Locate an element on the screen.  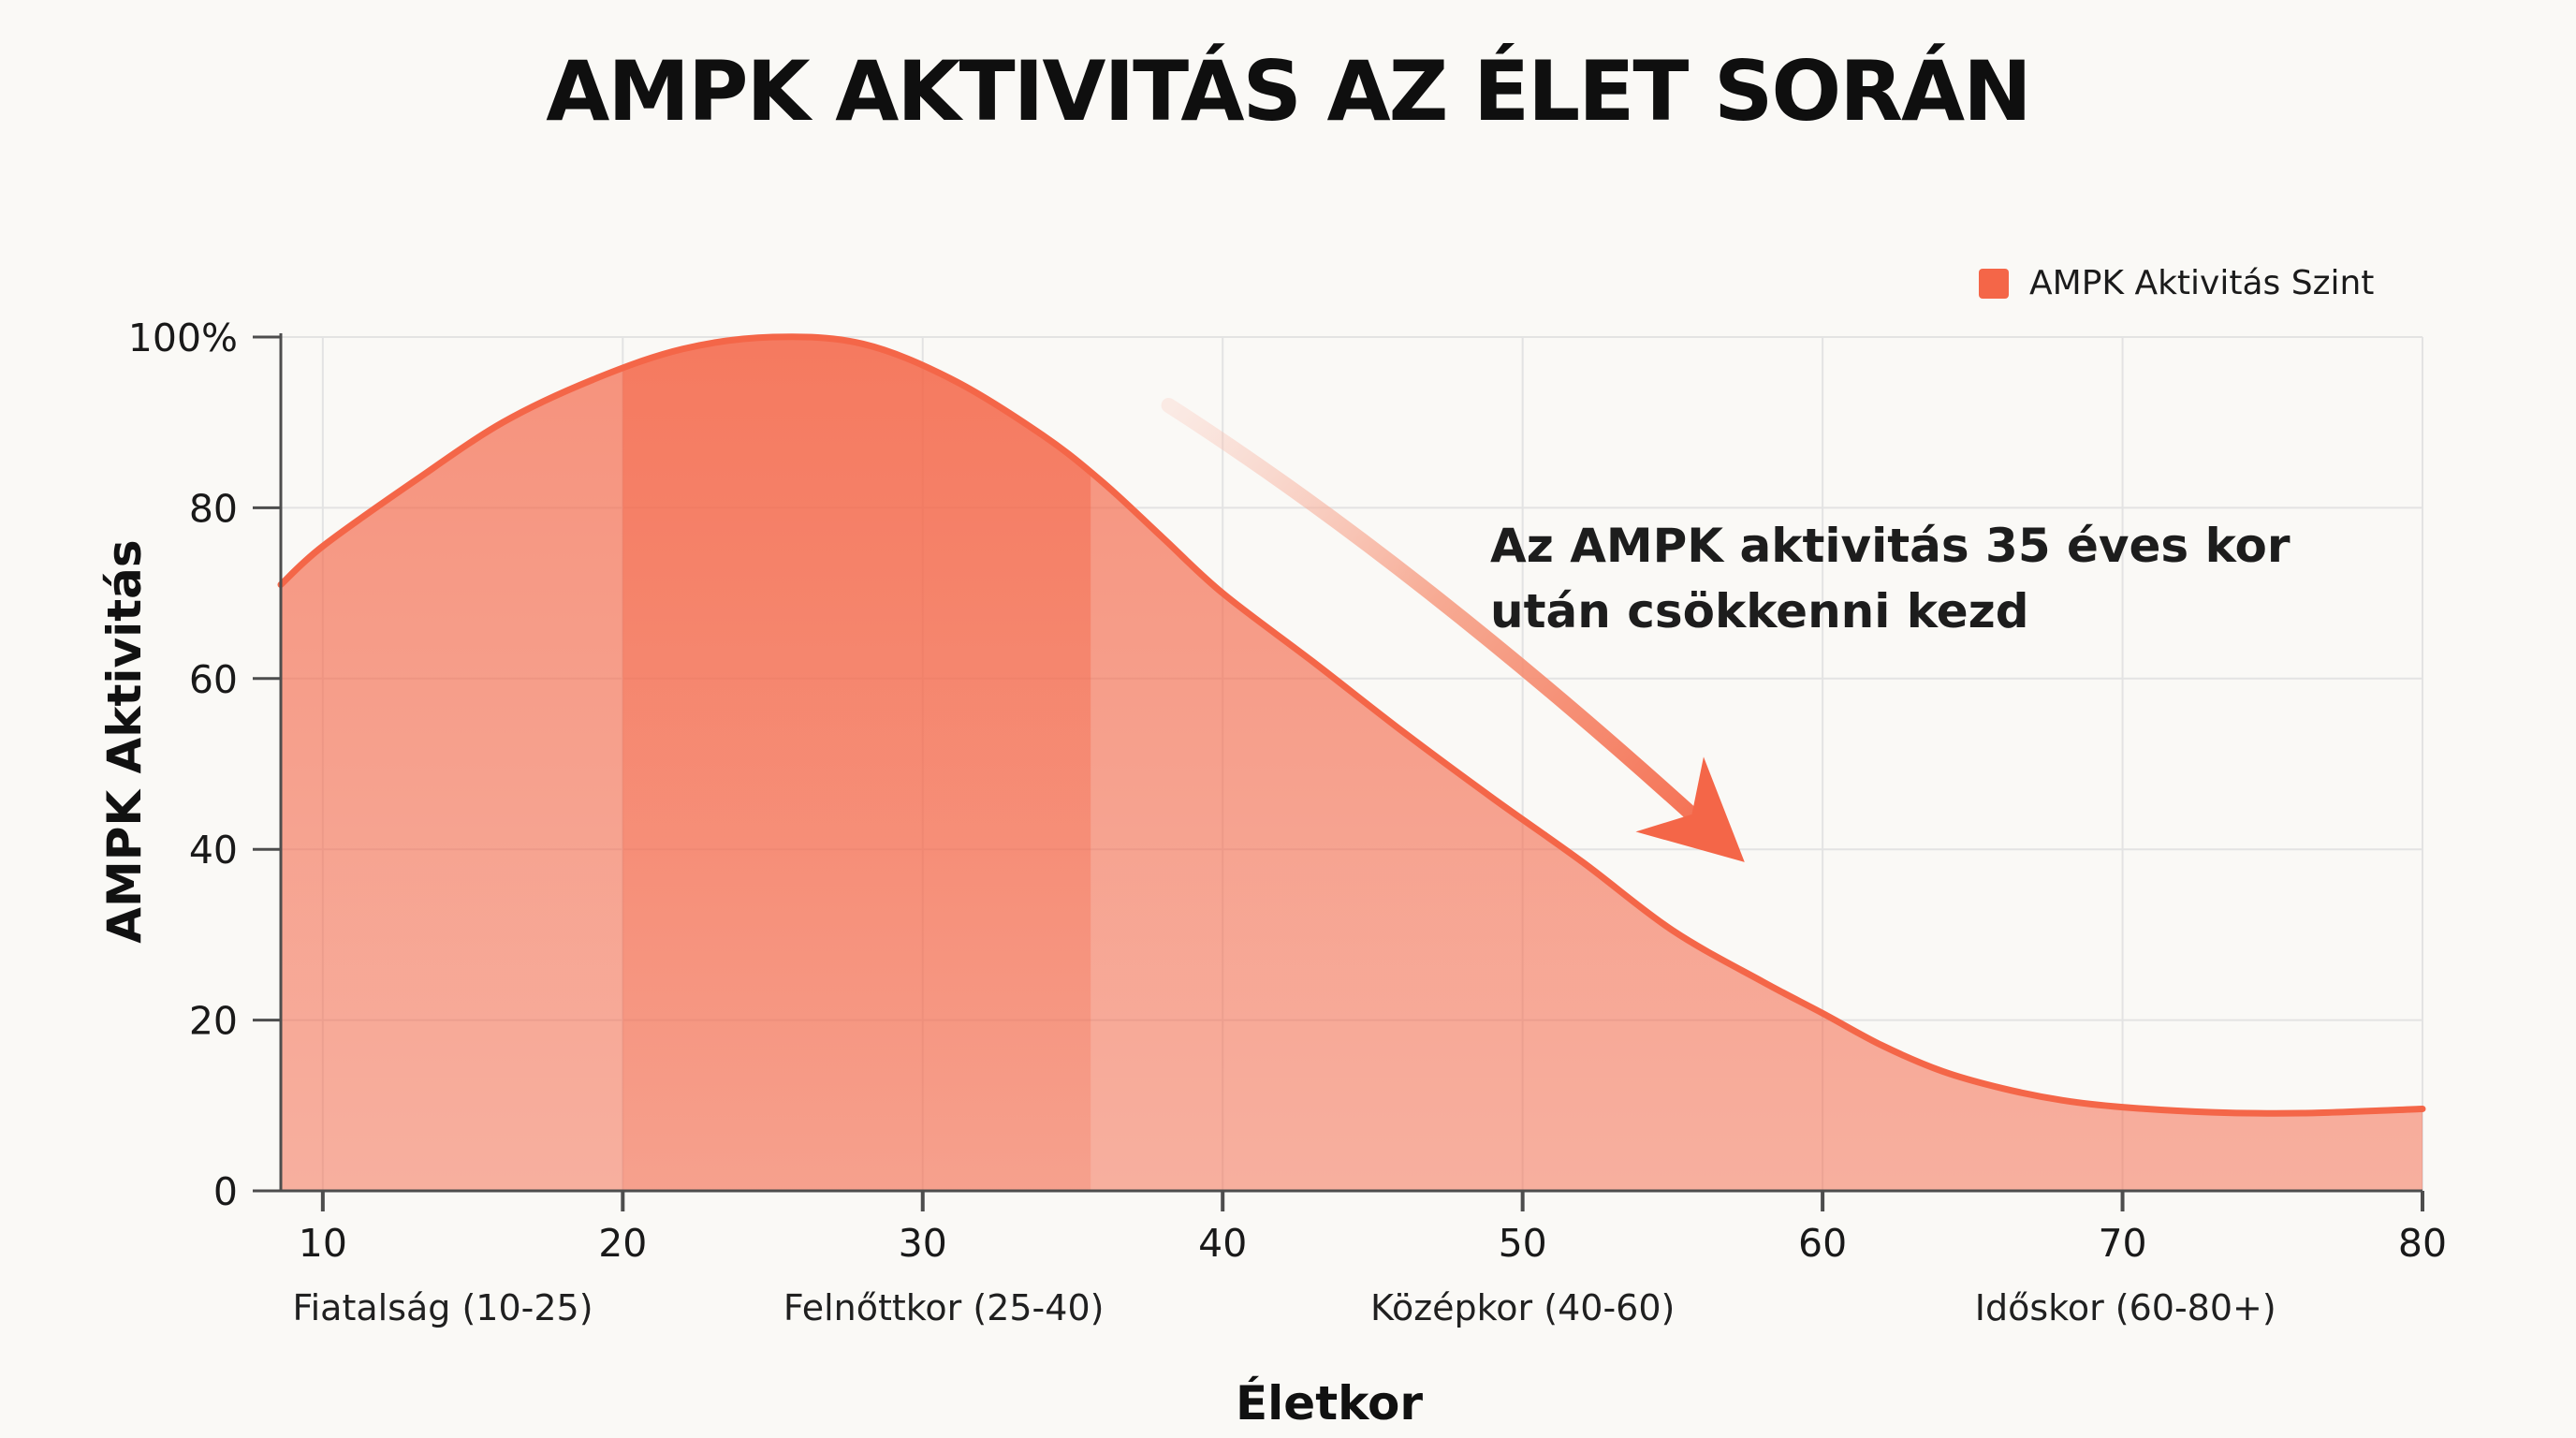
x-tick-label: 70 is located at coordinates (2122, 1243).